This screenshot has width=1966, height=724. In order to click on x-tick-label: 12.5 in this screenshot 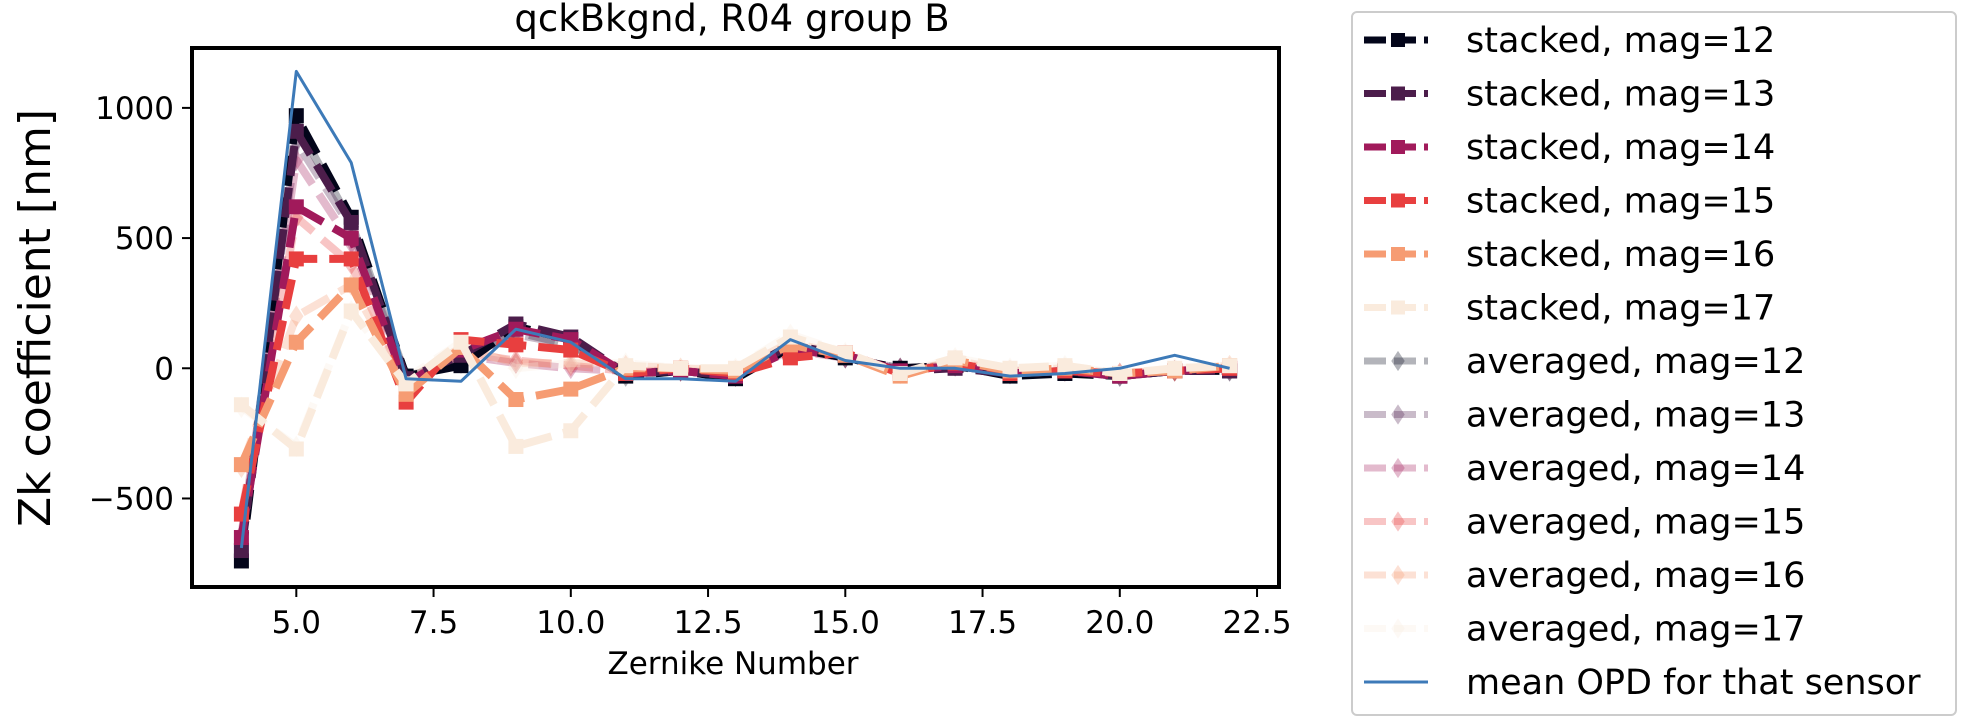, I will do `click(708, 623)`.